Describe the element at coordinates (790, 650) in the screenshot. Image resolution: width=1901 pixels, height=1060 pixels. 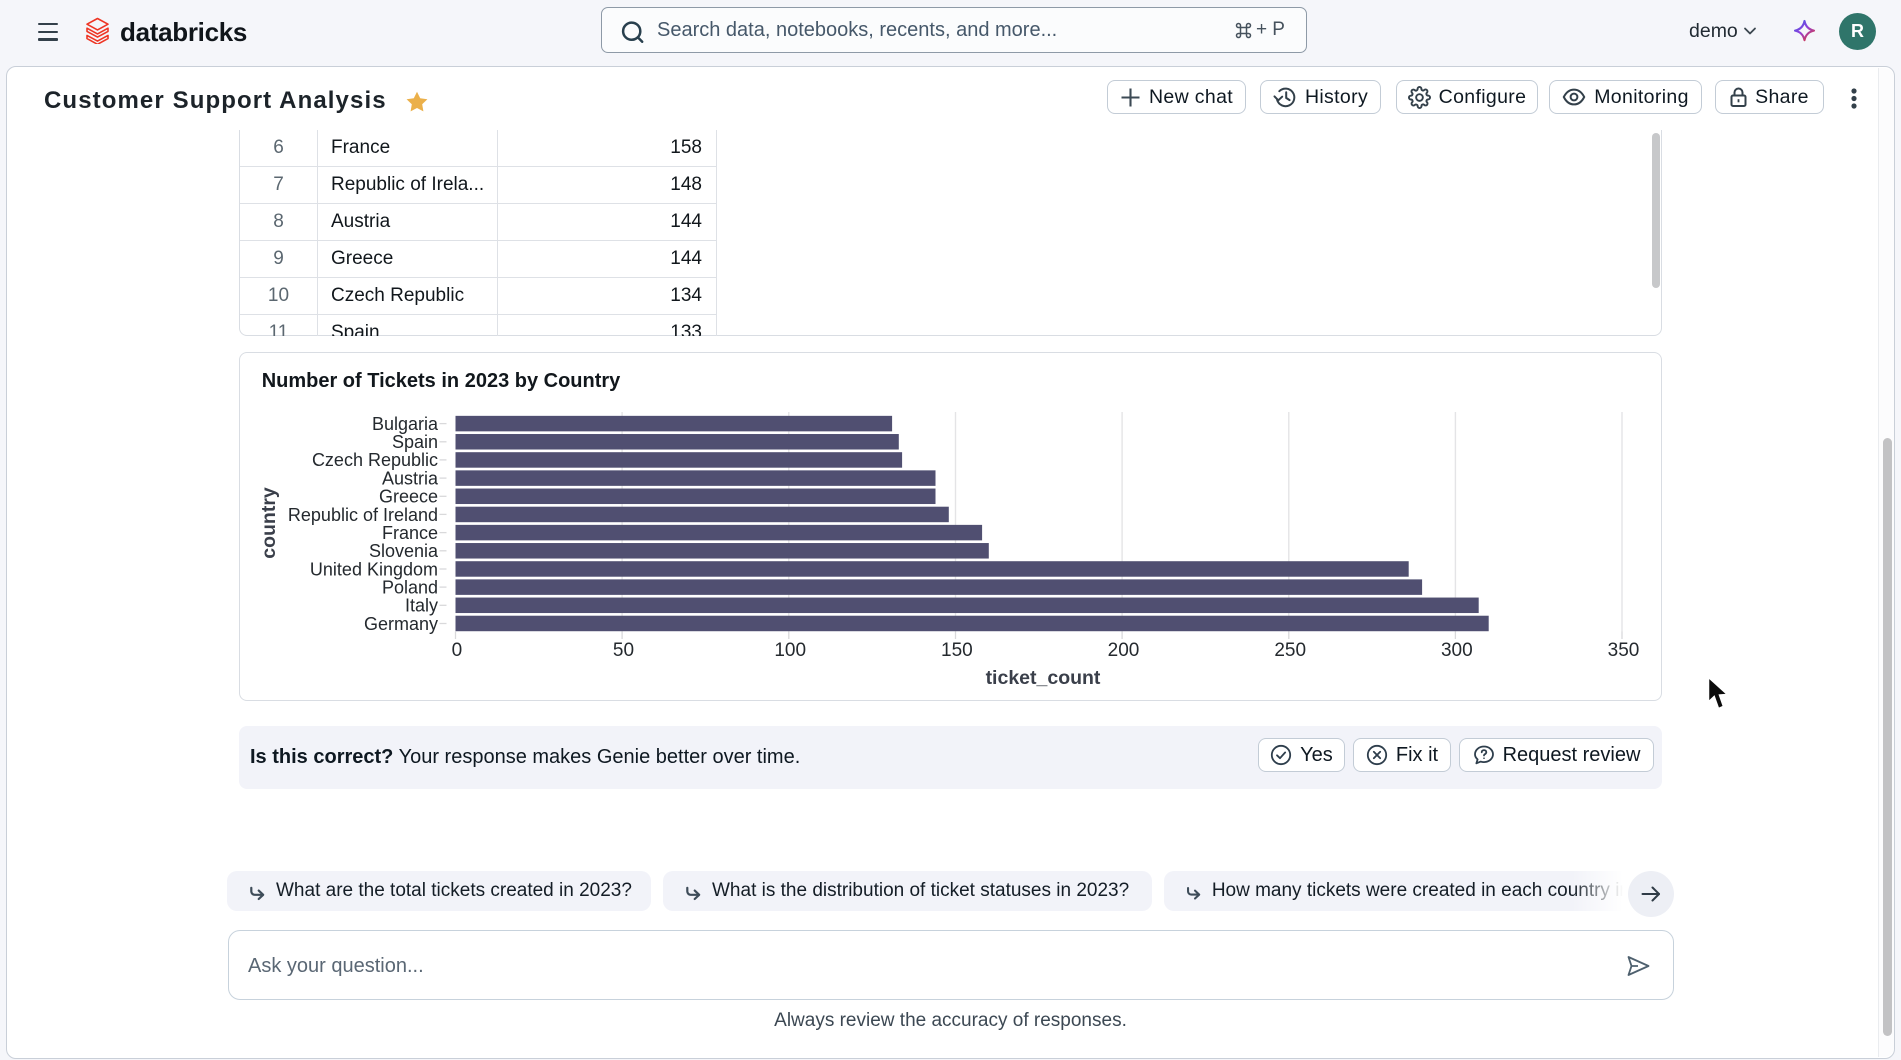
I see `svg-text: 100` at that location.